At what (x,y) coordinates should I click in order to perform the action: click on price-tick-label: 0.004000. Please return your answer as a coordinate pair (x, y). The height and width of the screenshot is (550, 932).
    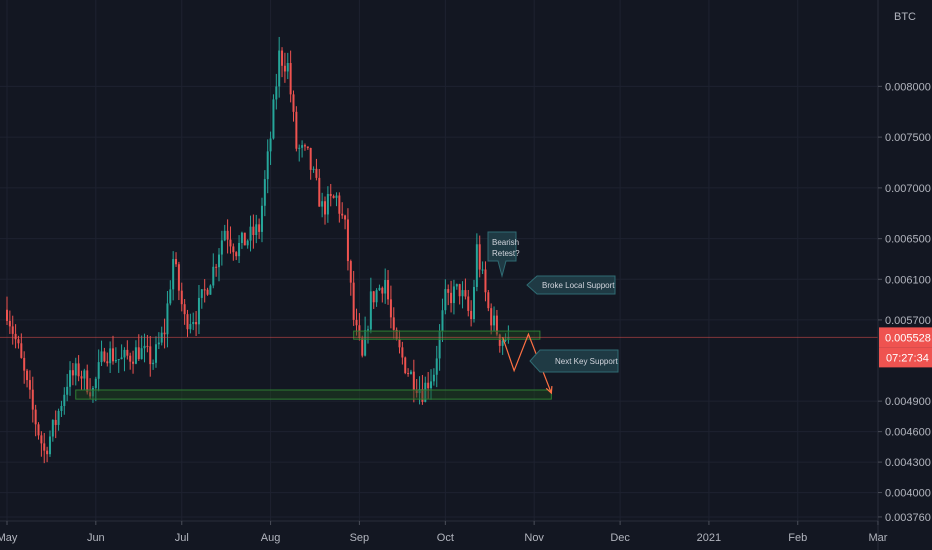
    Looking at the image, I should click on (908, 494).